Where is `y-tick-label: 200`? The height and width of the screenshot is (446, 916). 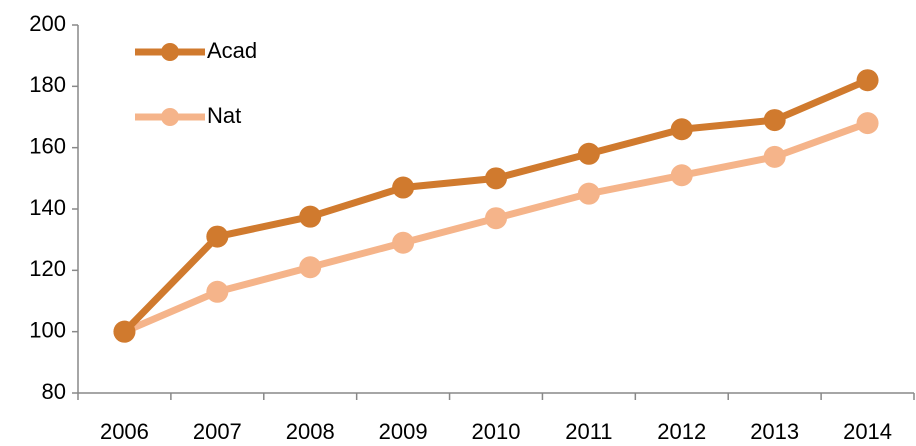 y-tick-label: 200 is located at coordinates (47, 23).